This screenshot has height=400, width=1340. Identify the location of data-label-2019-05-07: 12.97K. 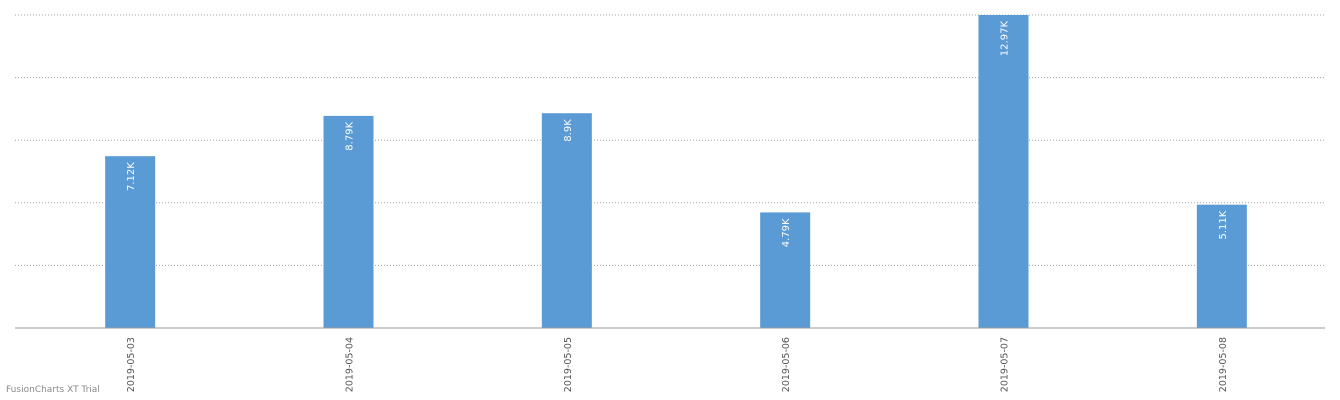
(1005, 39).